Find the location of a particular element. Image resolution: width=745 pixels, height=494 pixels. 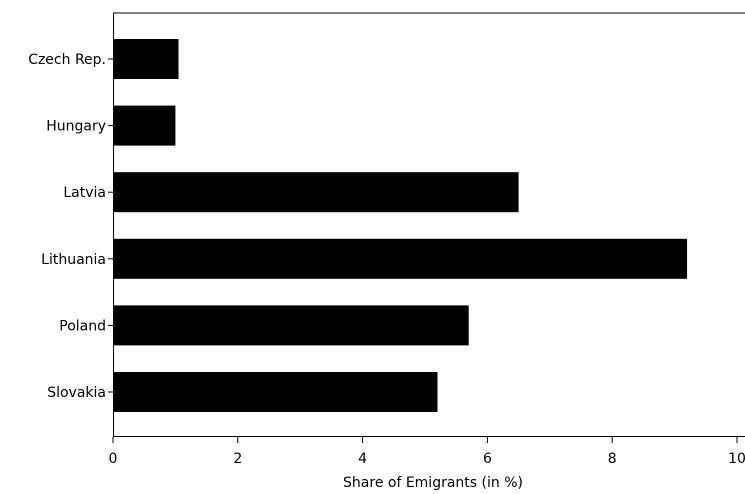

y-tick-label: Hungary is located at coordinates (76, 127).